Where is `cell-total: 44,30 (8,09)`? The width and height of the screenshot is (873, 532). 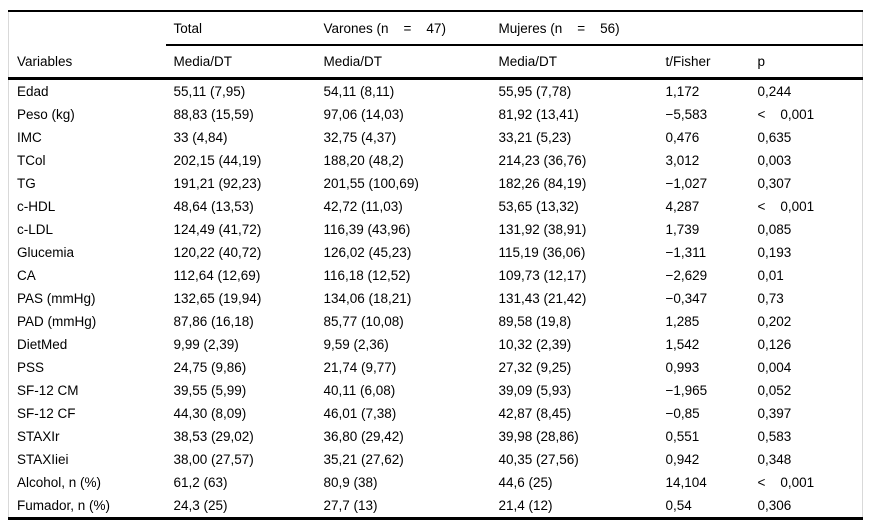 cell-total: 44,30 (8,09) is located at coordinates (210, 413).